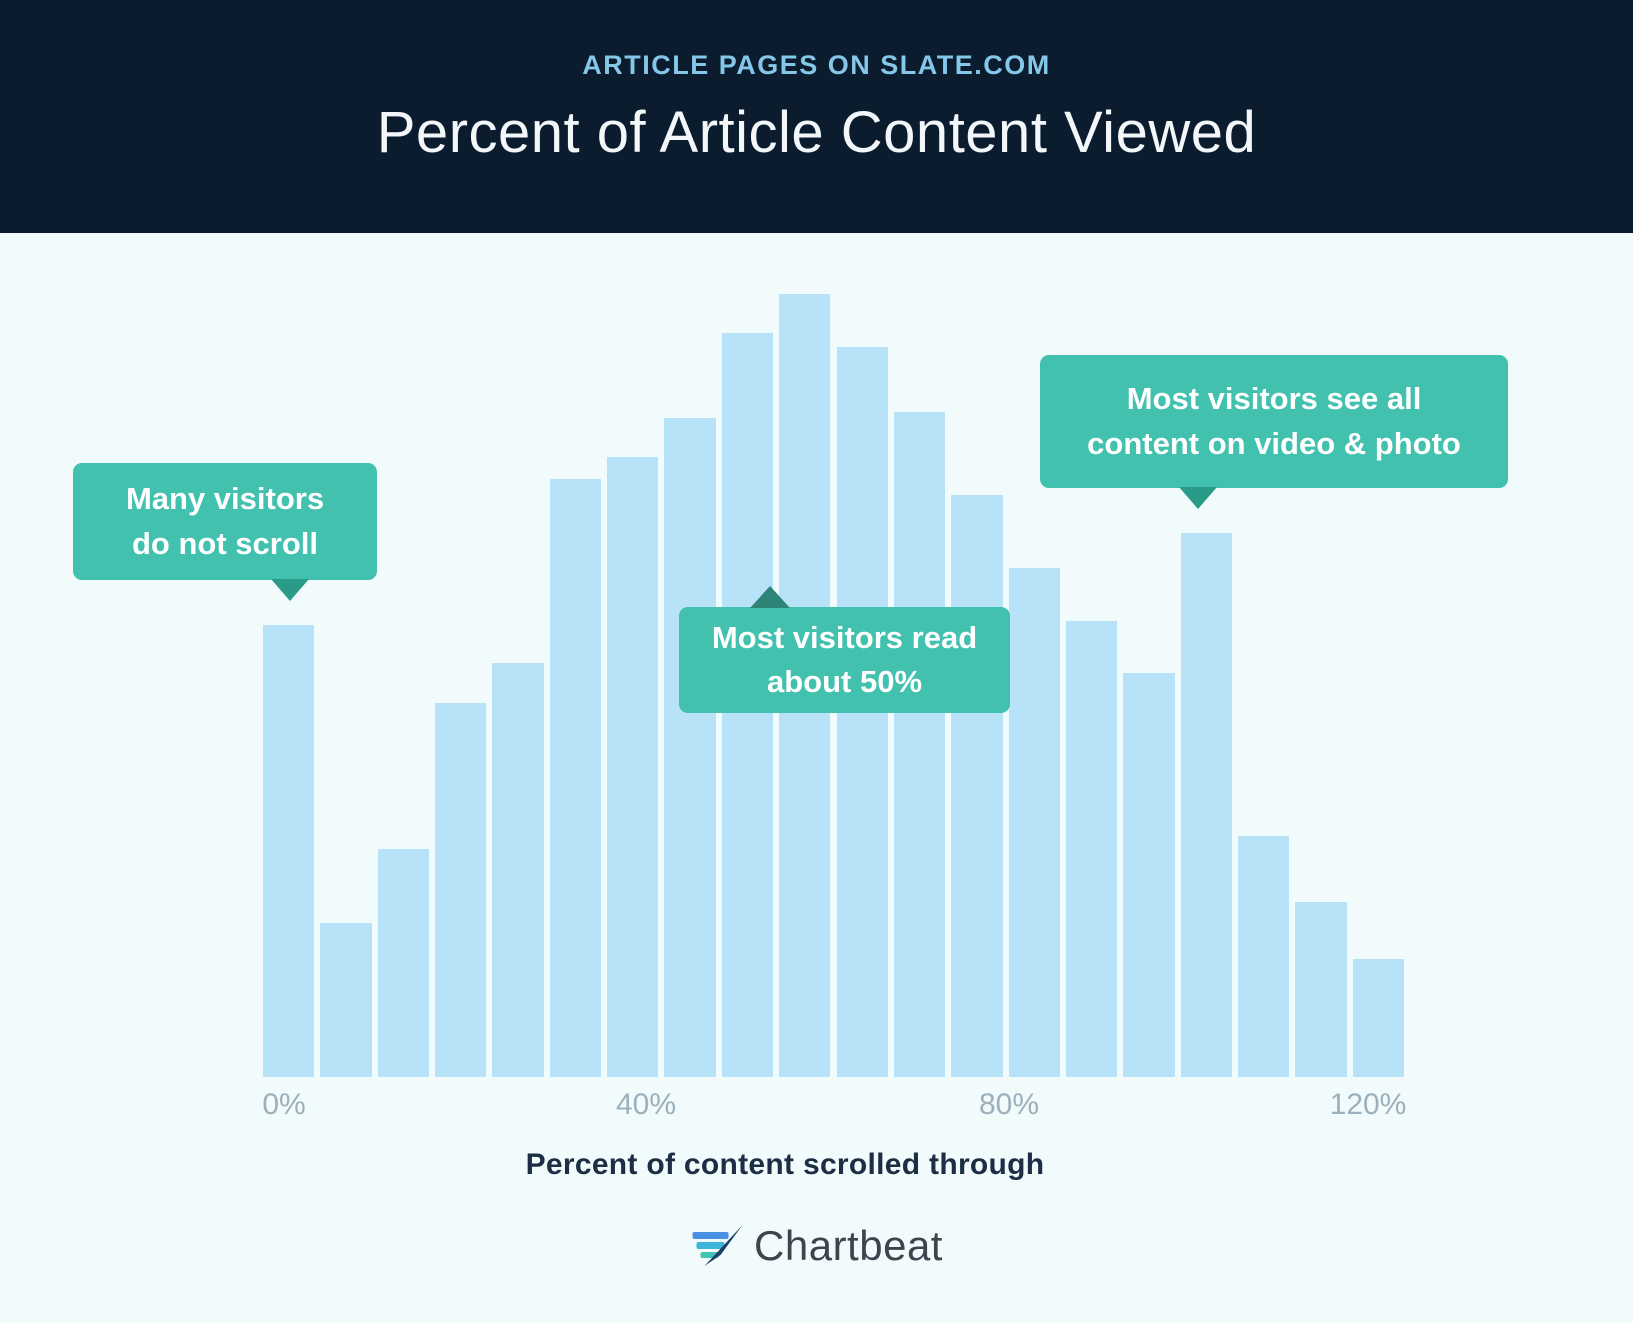 The width and height of the screenshot is (1633, 1323). What do you see at coordinates (816, 65) in the screenshot?
I see `header-kicker: ARTICLE PAGES ON SLATE.COM` at bounding box center [816, 65].